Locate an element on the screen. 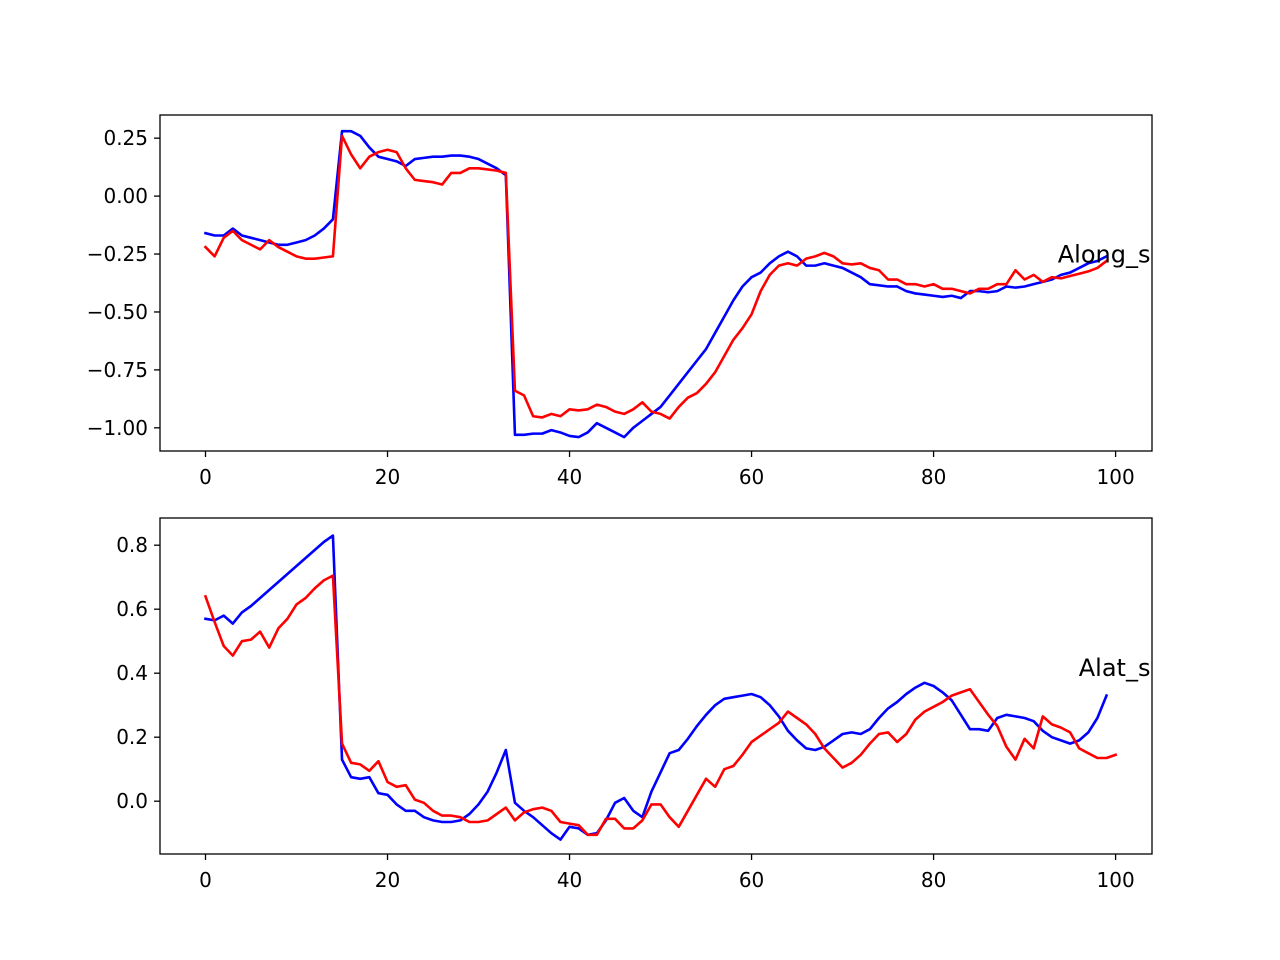 This screenshot has width=1280, height=960. y-tick-label-0-1: 0.00 is located at coordinates (125, 196).